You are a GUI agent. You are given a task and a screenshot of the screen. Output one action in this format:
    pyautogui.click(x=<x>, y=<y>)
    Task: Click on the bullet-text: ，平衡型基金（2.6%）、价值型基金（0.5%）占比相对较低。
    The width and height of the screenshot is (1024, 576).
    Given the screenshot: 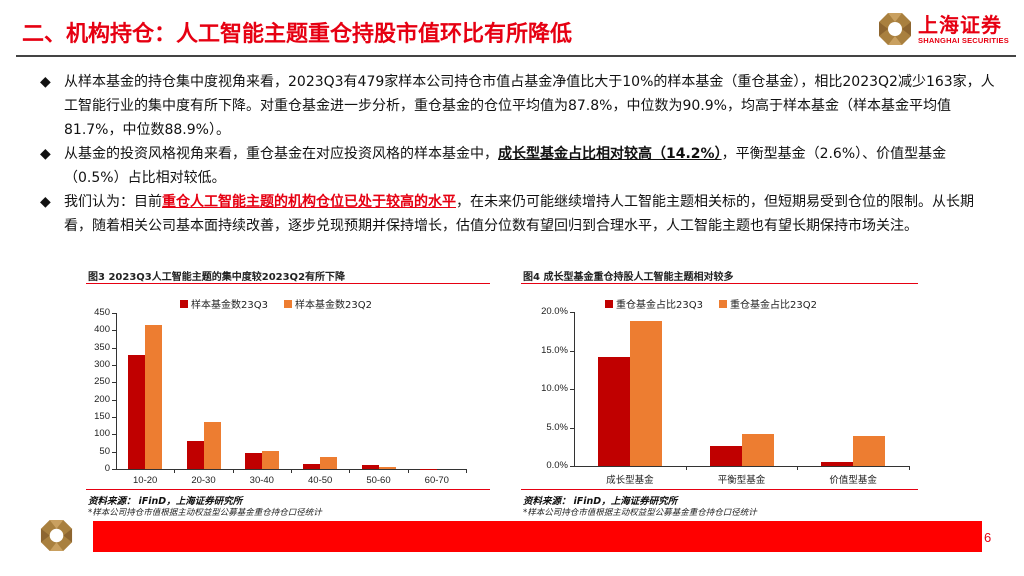 What is the action you would take?
    pyautogui.click(x=505, y=166)
    